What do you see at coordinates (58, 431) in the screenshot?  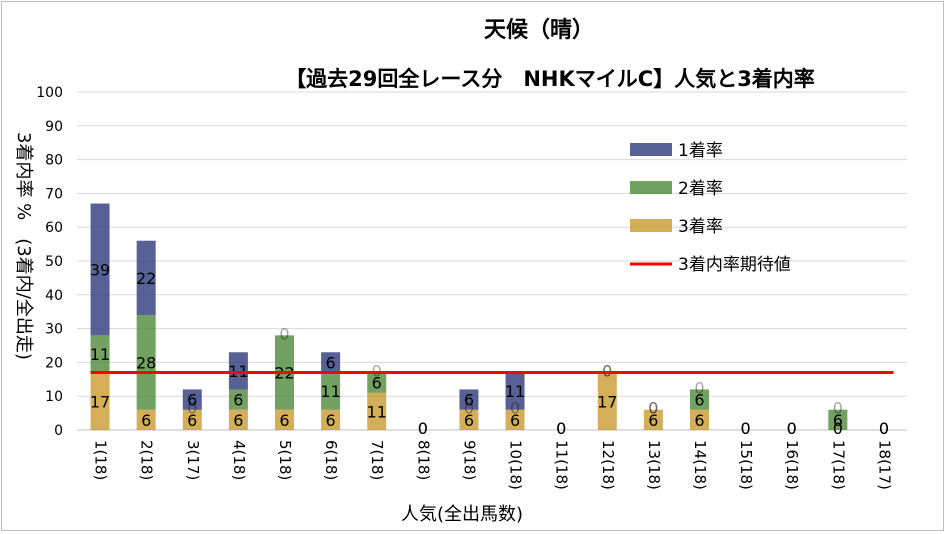 I see `y-tick-label: 0` at bounding box center [58, 431].